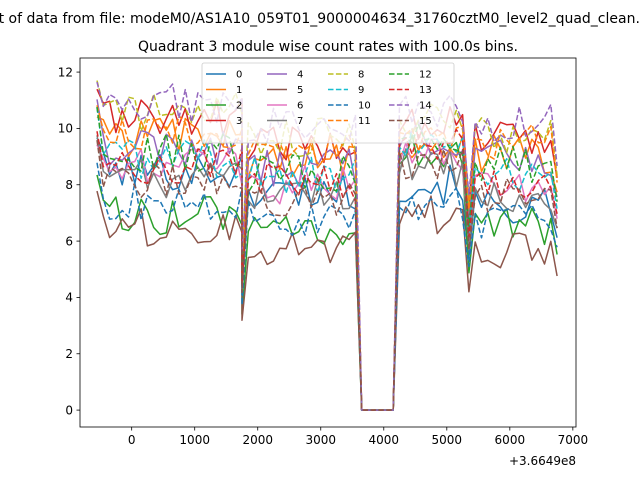 The image size is (640, 480). Describe the element at coordinates (239, 90) in the screenshot. I see `legend-label-1: 1` at that location.